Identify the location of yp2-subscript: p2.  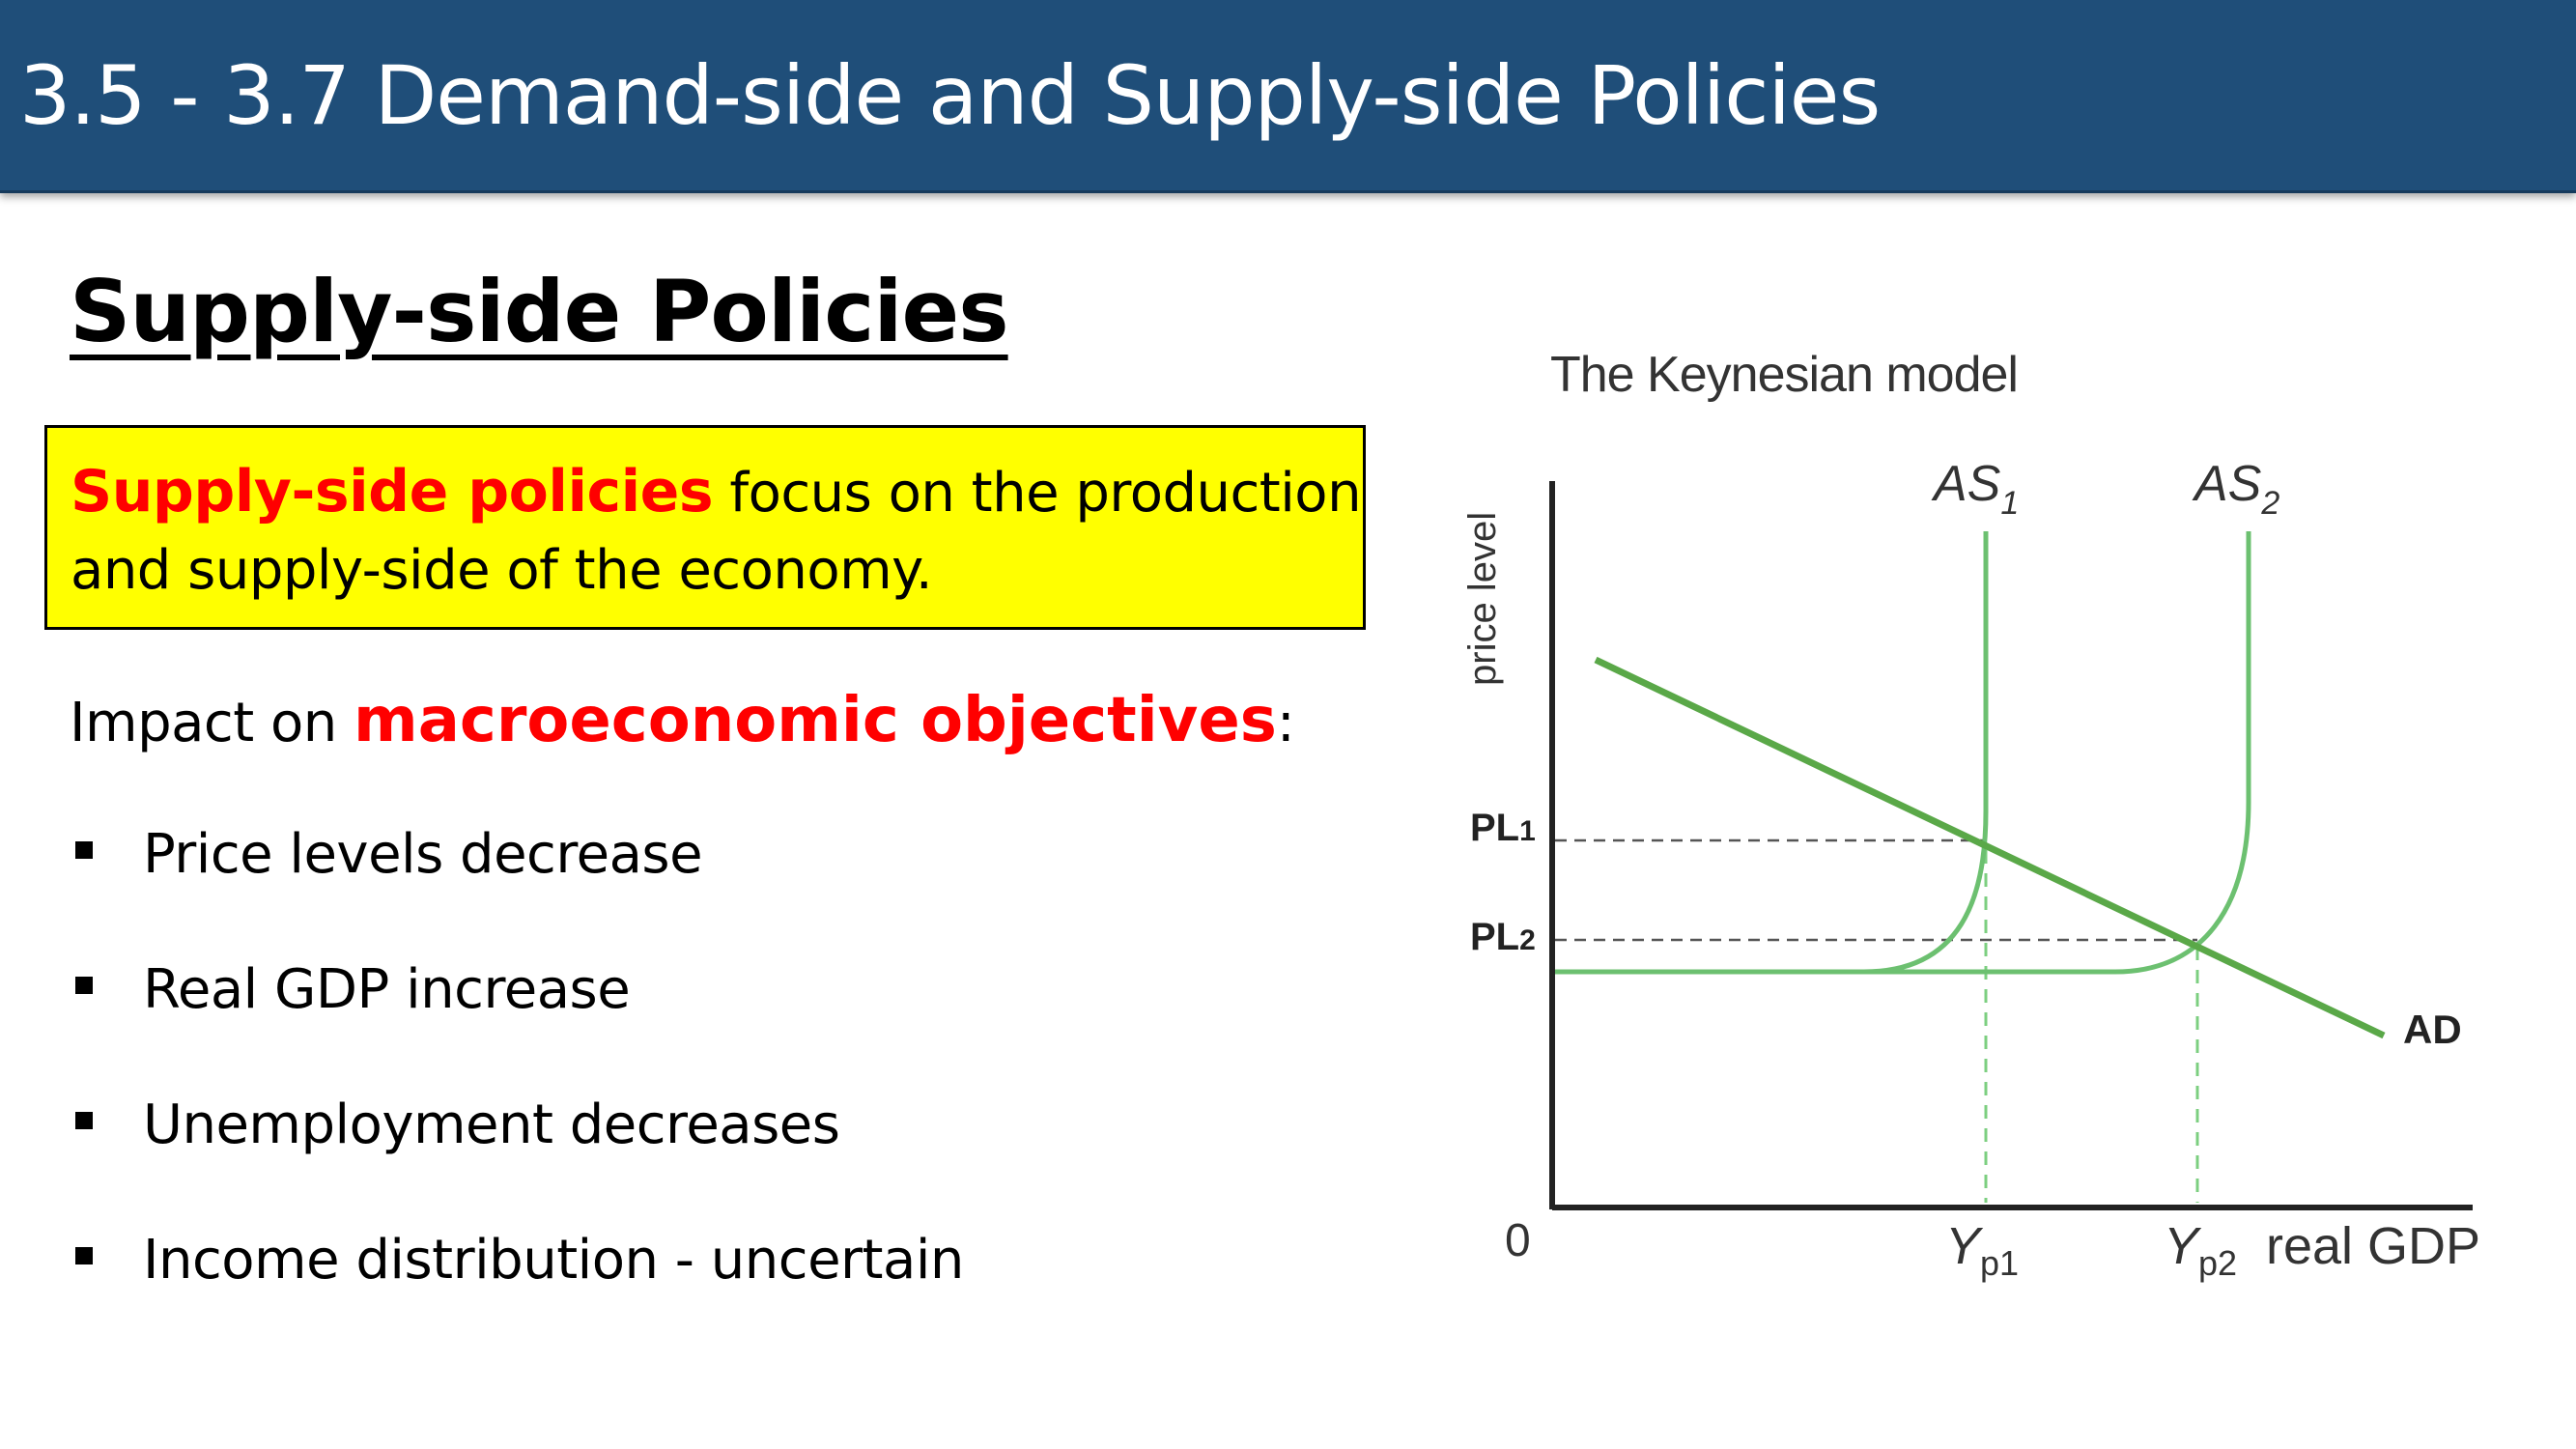
(2217, 1263).